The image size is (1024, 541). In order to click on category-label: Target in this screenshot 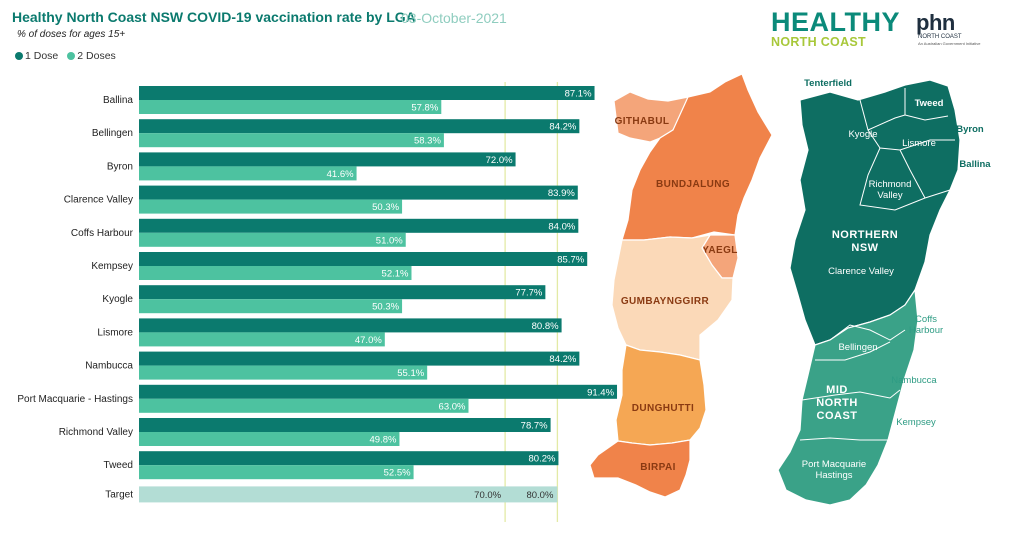, I will do `click(119, 494)`.